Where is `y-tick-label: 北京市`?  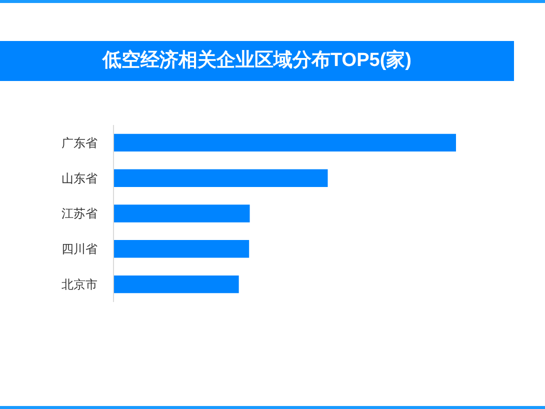
y-tick-label: 北京市 is located at coordinates (80, 285).